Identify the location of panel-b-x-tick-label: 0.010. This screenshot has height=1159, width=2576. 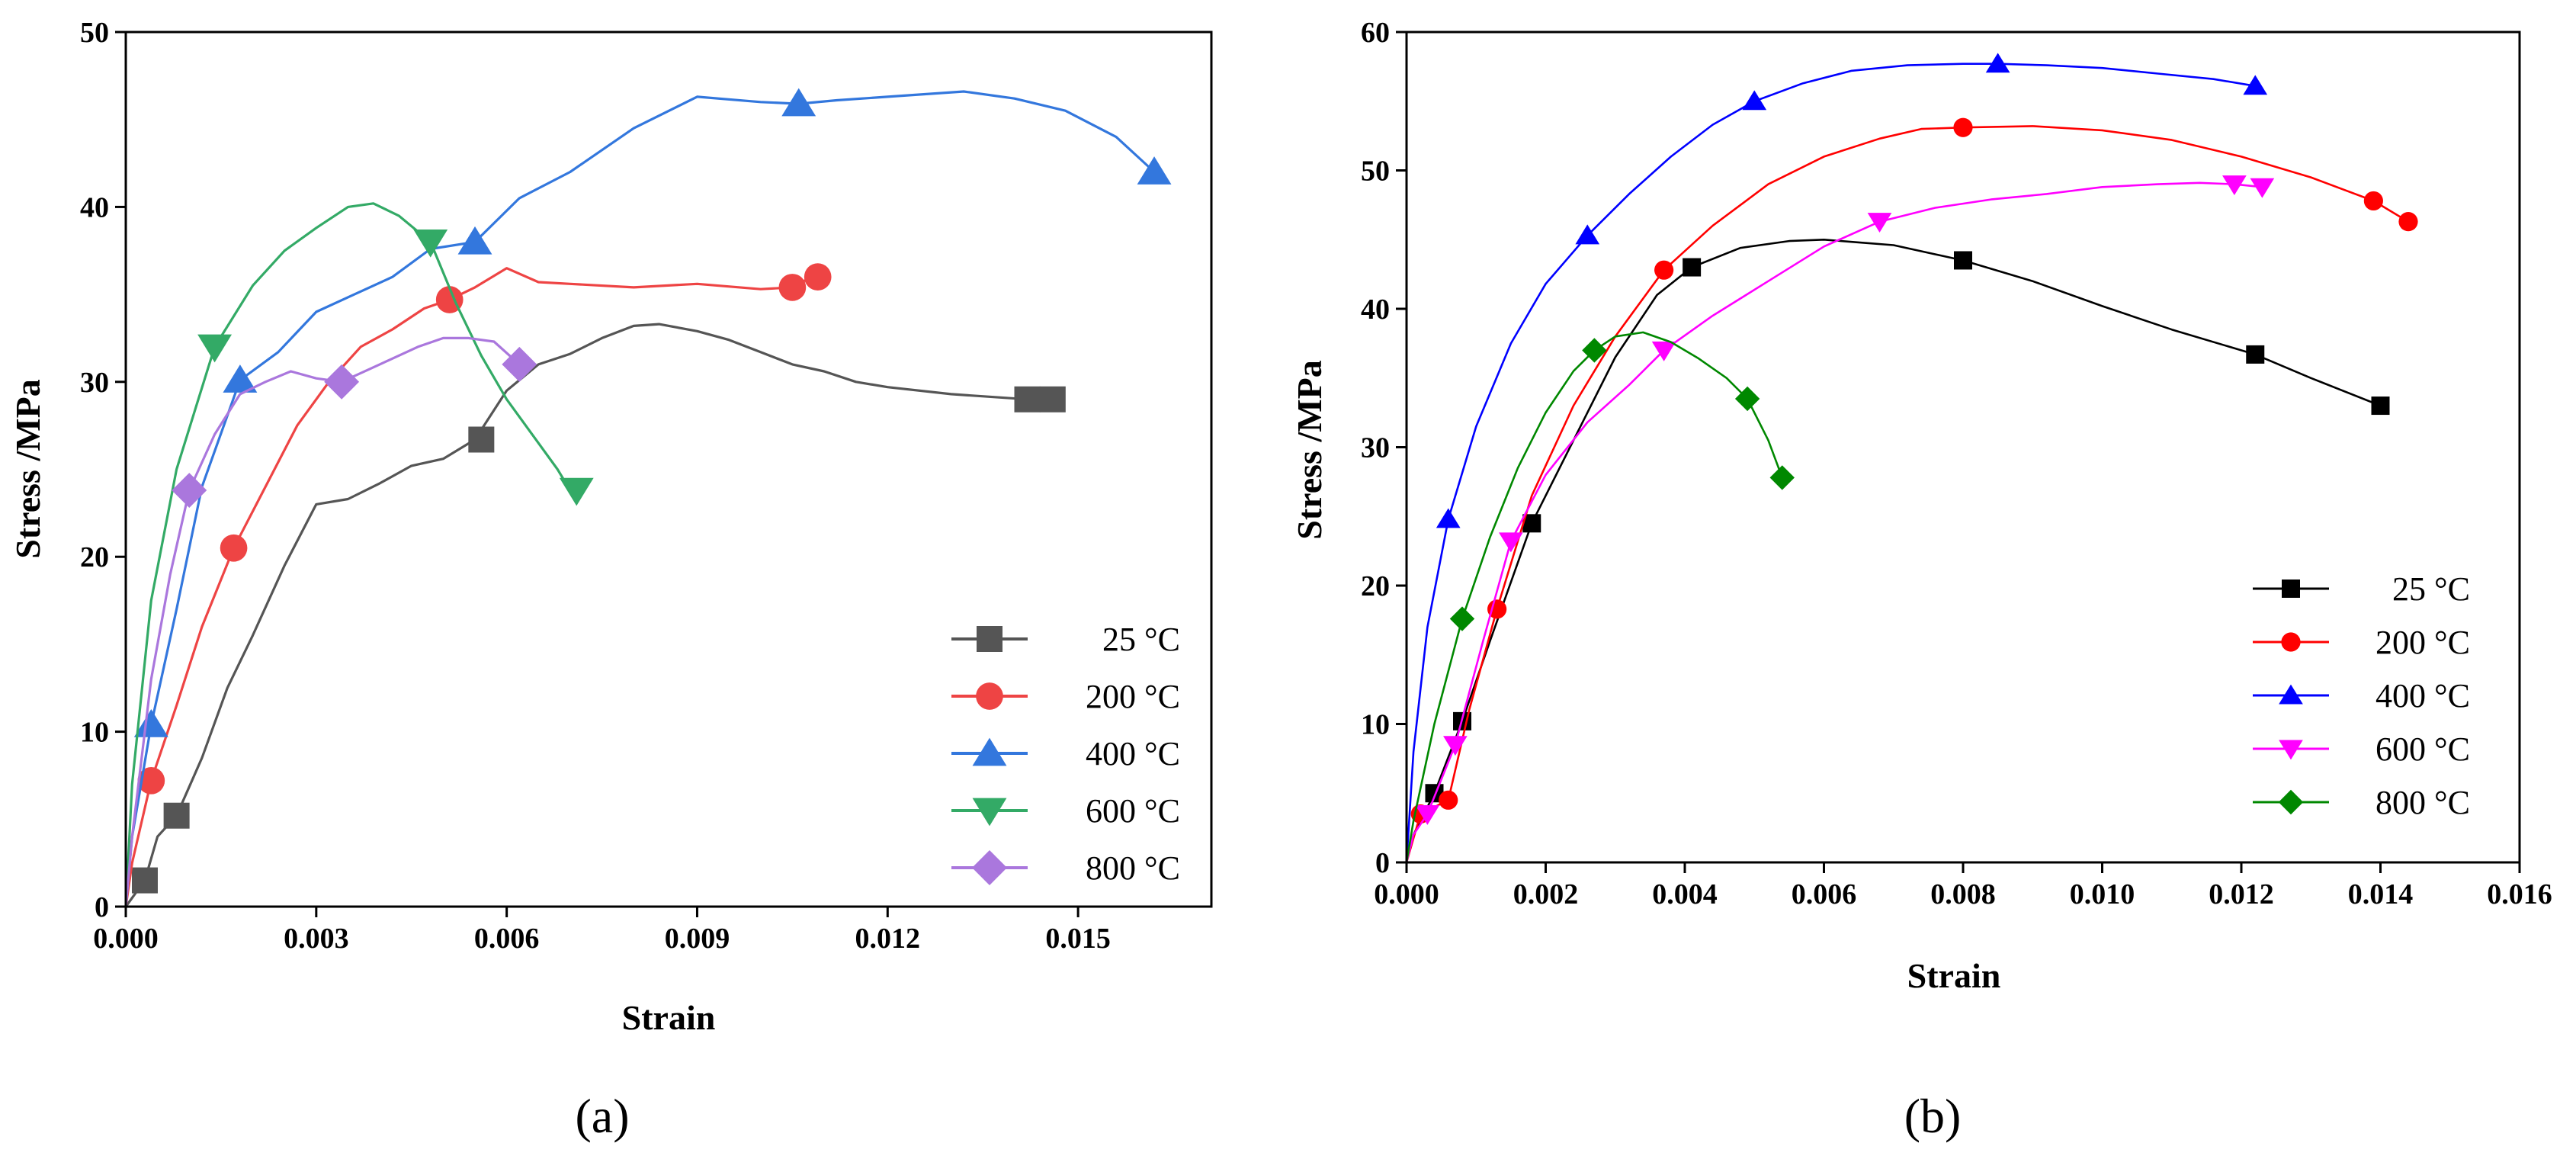
(2102, 894).